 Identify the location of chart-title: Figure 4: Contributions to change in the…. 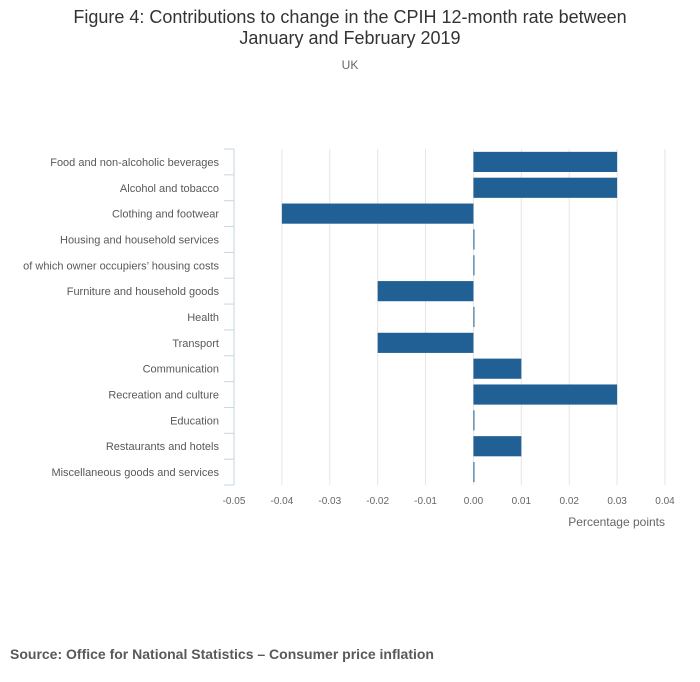
(350, 28).